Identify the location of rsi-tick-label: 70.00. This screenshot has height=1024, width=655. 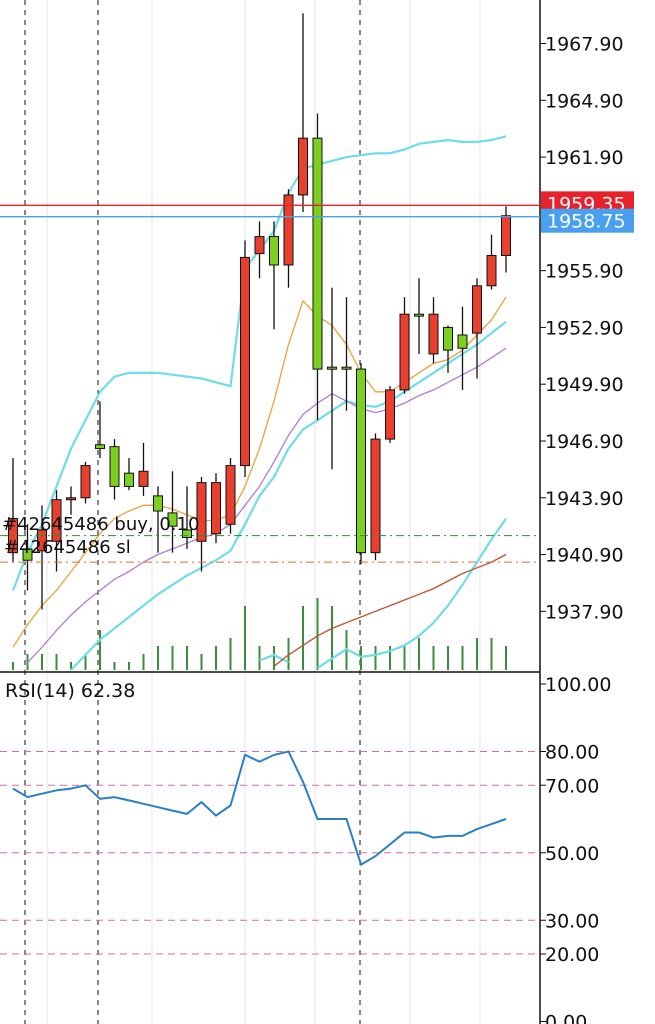
(572, 786).